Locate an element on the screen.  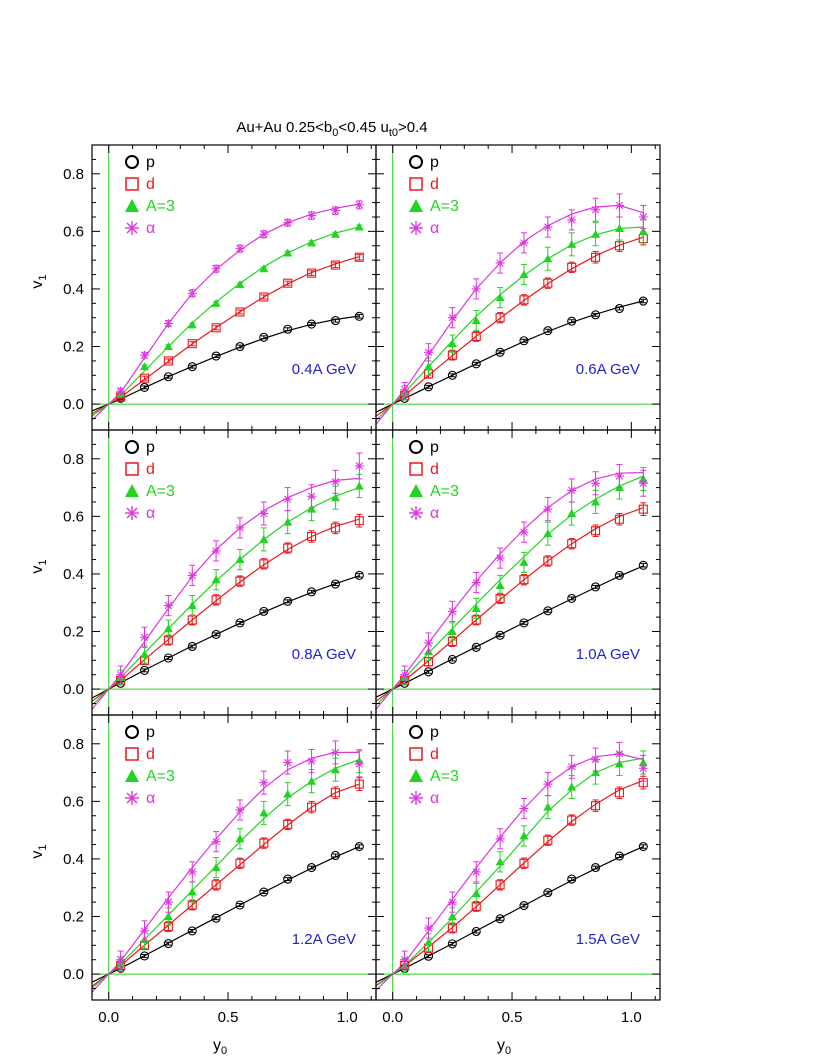
energy-label: 0.8A GeV is located at coordinates (324, 654).